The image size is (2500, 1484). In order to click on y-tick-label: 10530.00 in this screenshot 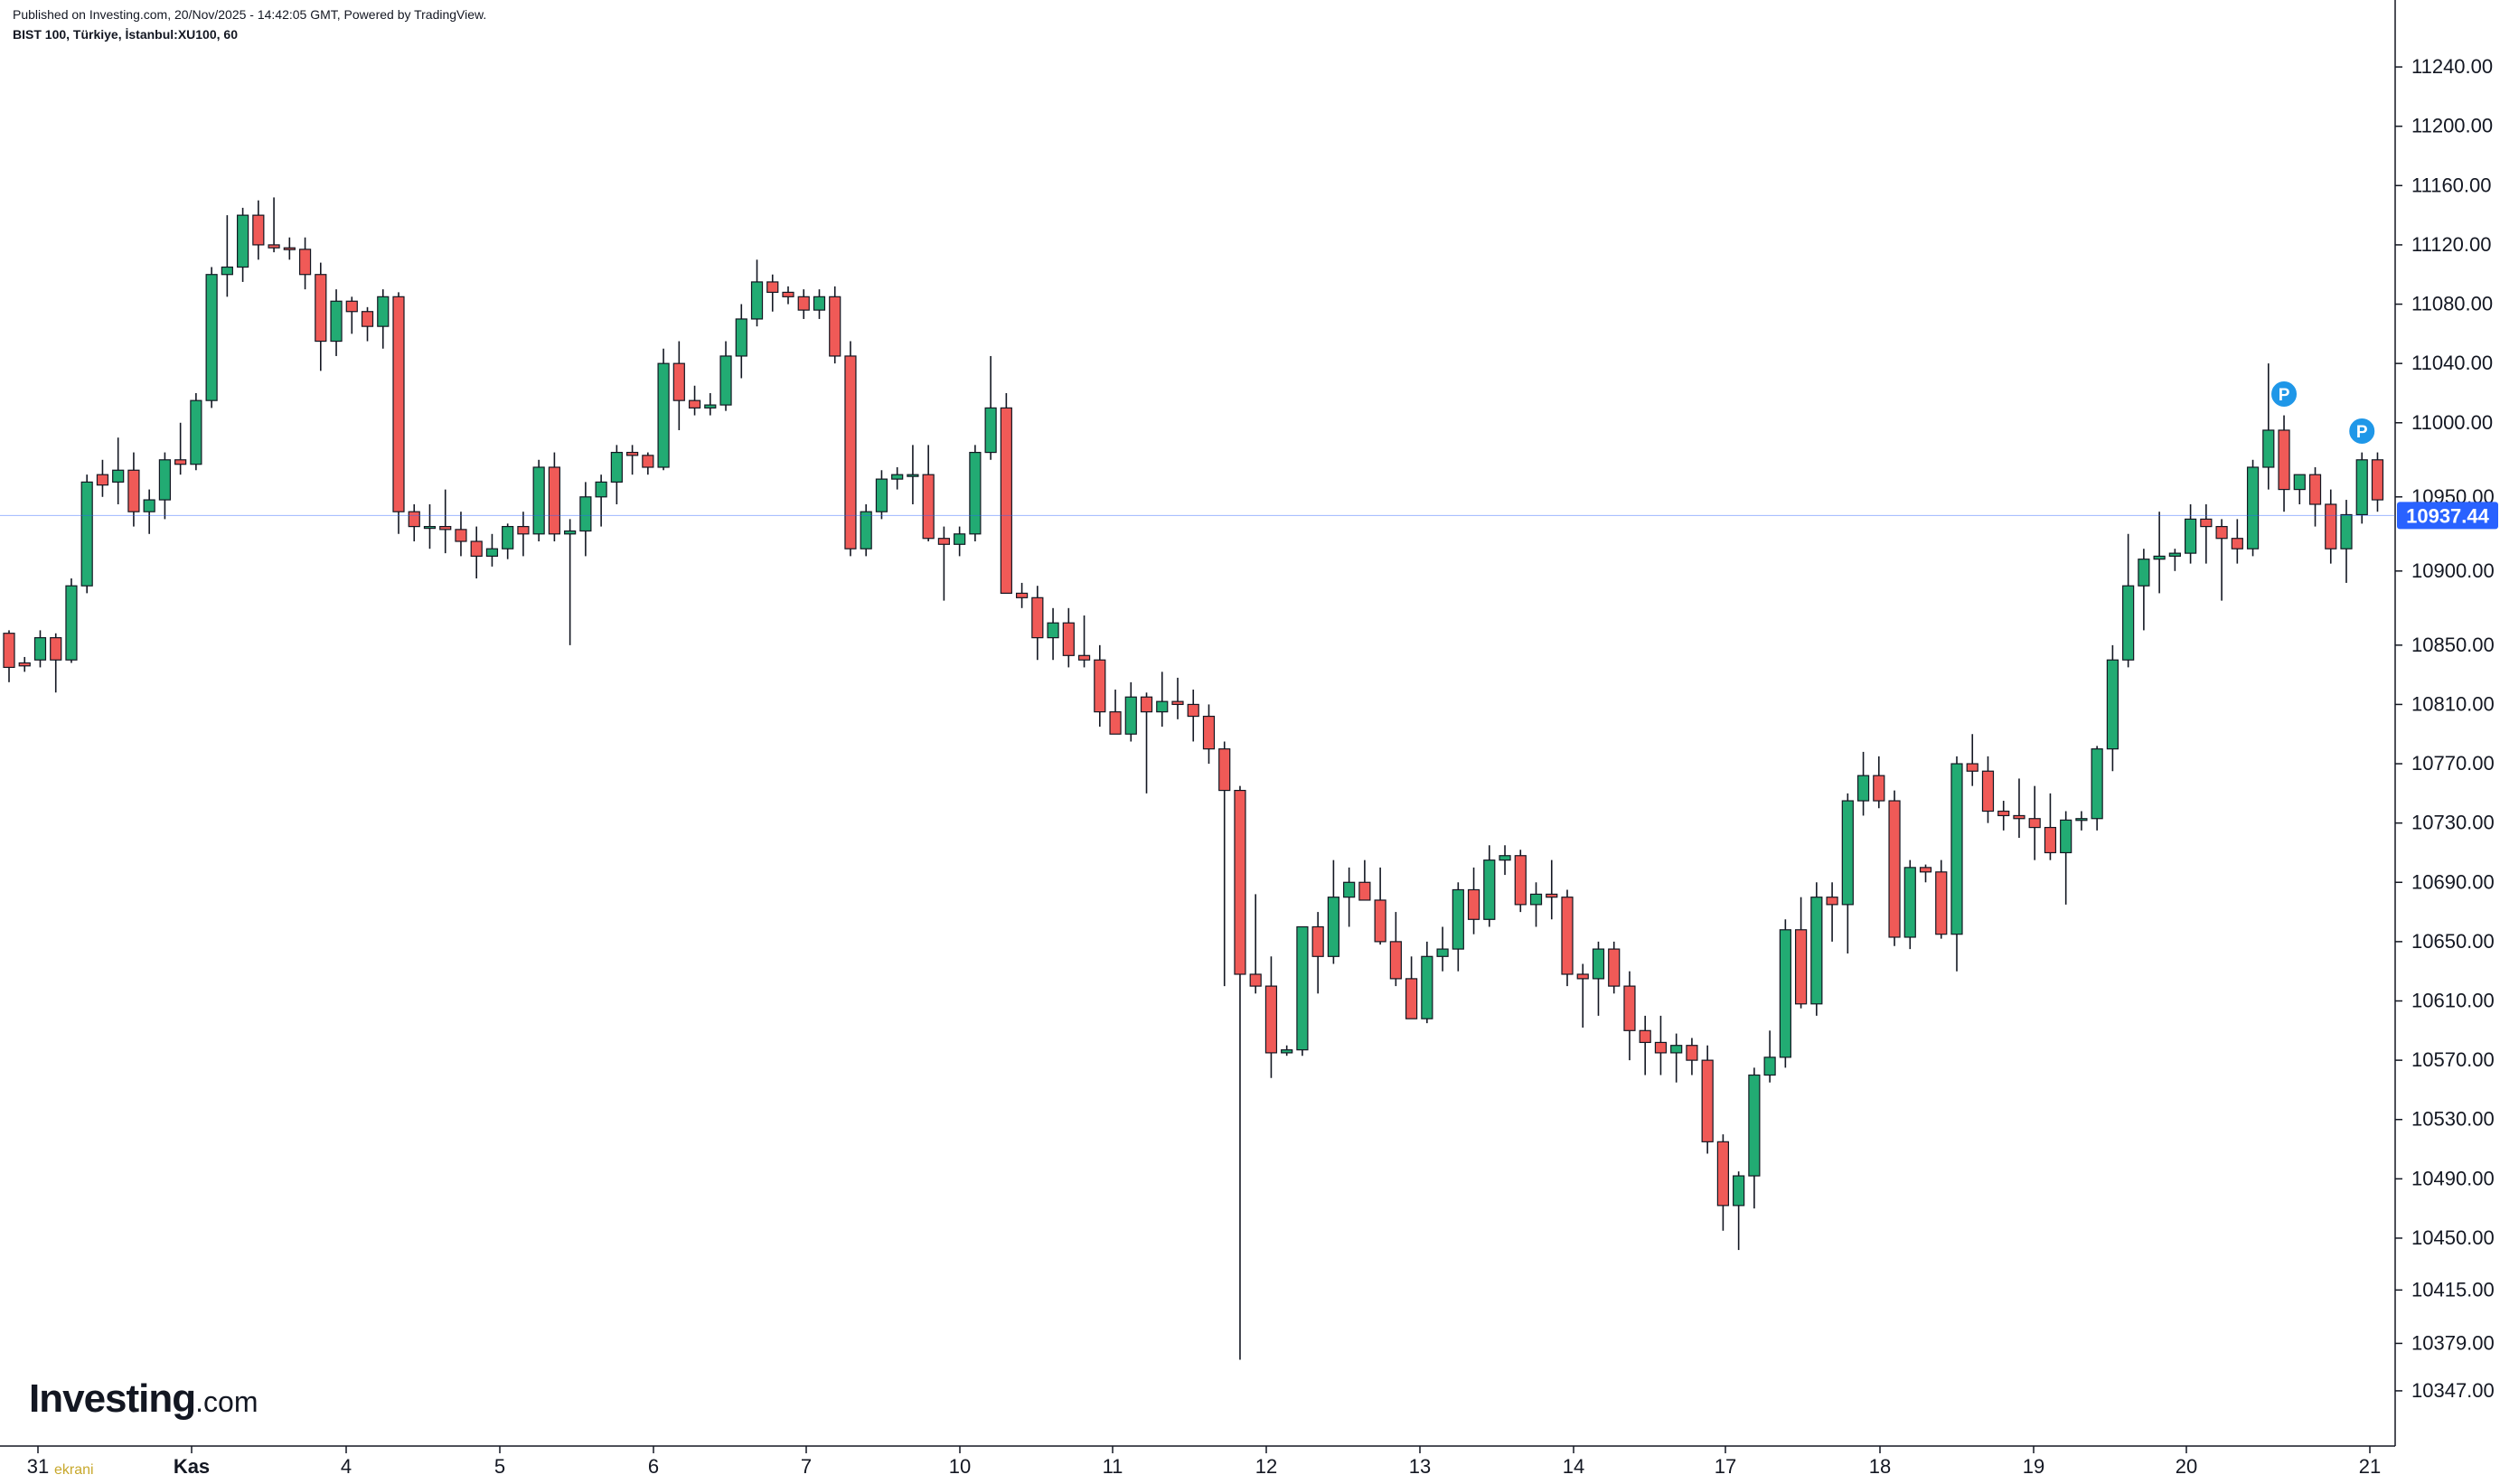, I will do `click(2453, 1120)`.